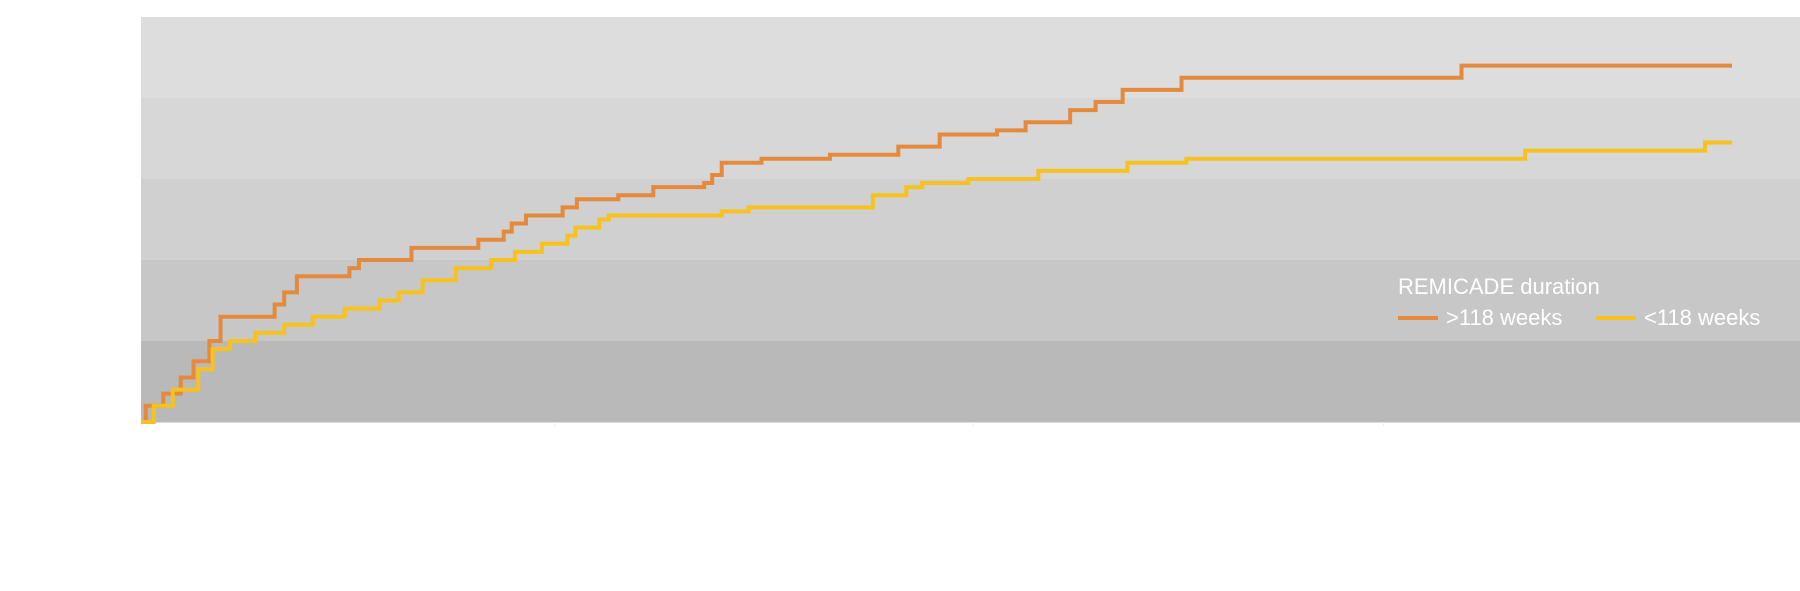  Describe the element at coordinates (1504, 317) in the screenshot. I see `legend-label-over-118-weeks: >118 weeks` at that location.